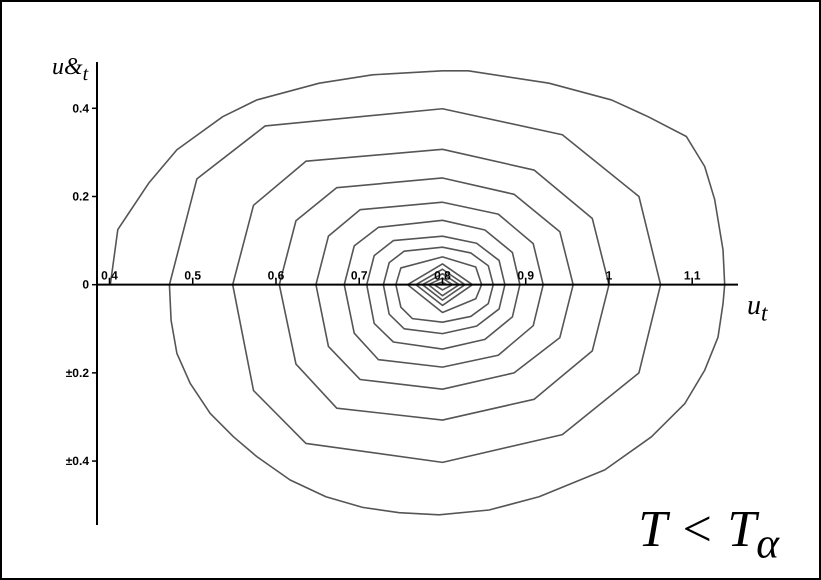  I want to click on y-tick-label: ±0.4, so click(78, 461).